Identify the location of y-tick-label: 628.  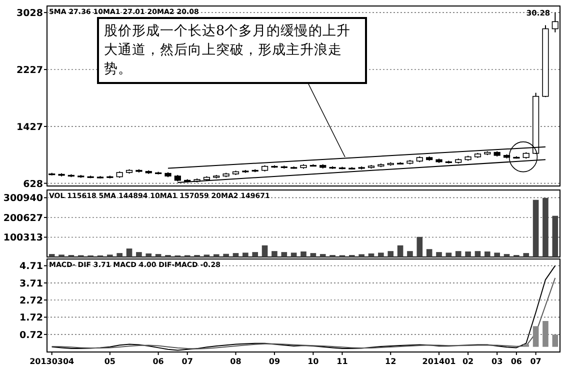
(33, 184).